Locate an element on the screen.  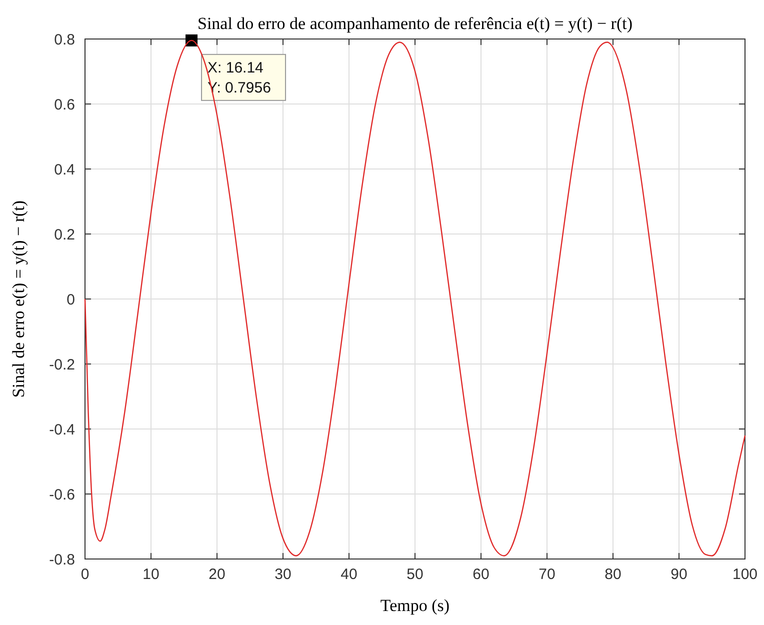
x-tick-label: 50 is located at coordinates (415, 574).